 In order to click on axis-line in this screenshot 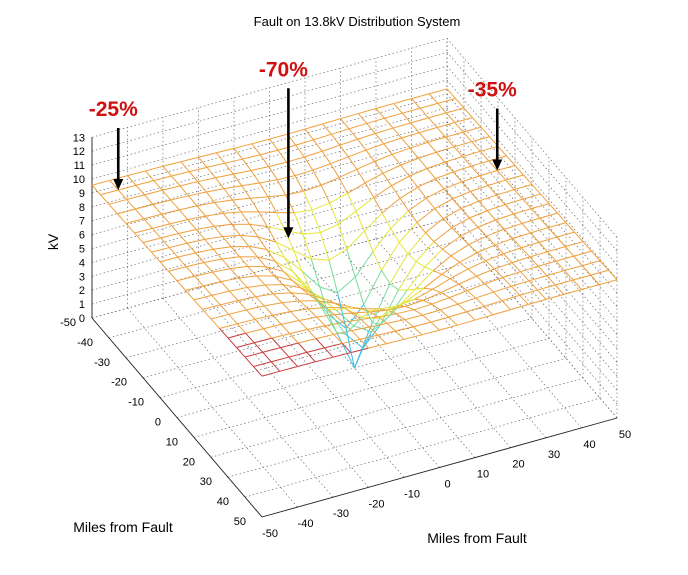, I will do `click(177, 417)`.